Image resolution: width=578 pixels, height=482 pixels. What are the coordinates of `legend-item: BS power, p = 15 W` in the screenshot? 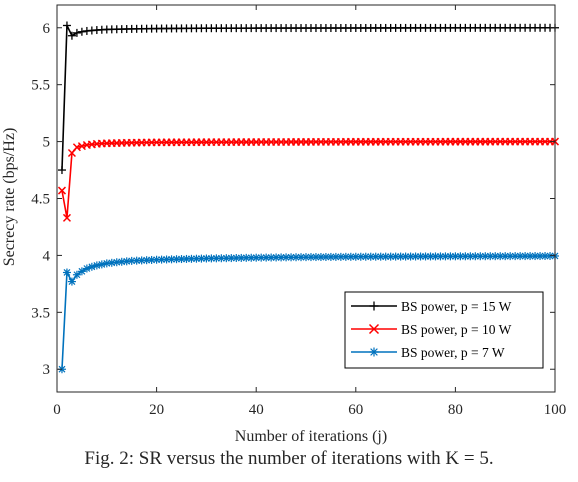 It's located at (431, 306).